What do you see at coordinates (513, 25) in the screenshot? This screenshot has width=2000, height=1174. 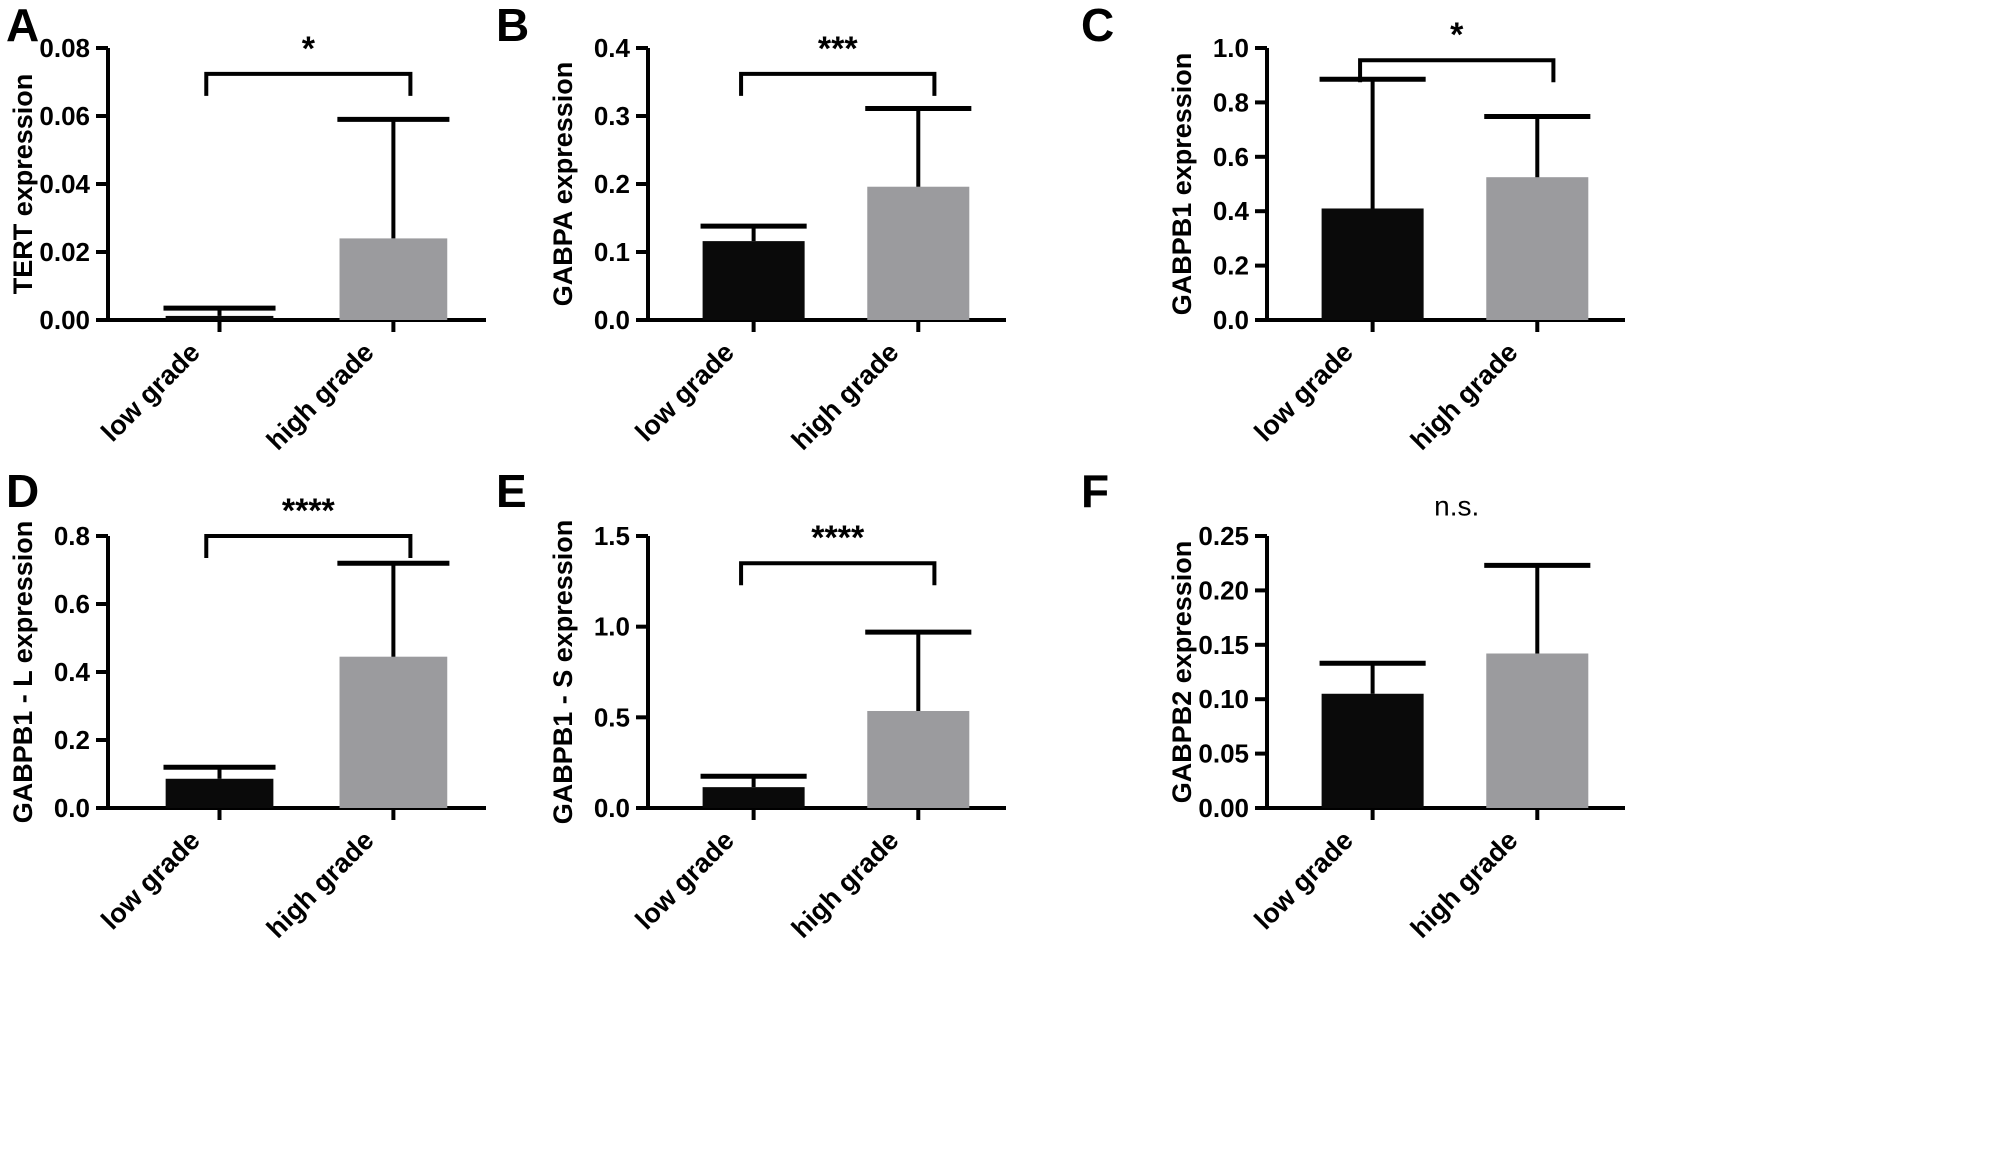 I see `panel-letter-b: B` at bounding box center [513, 25].